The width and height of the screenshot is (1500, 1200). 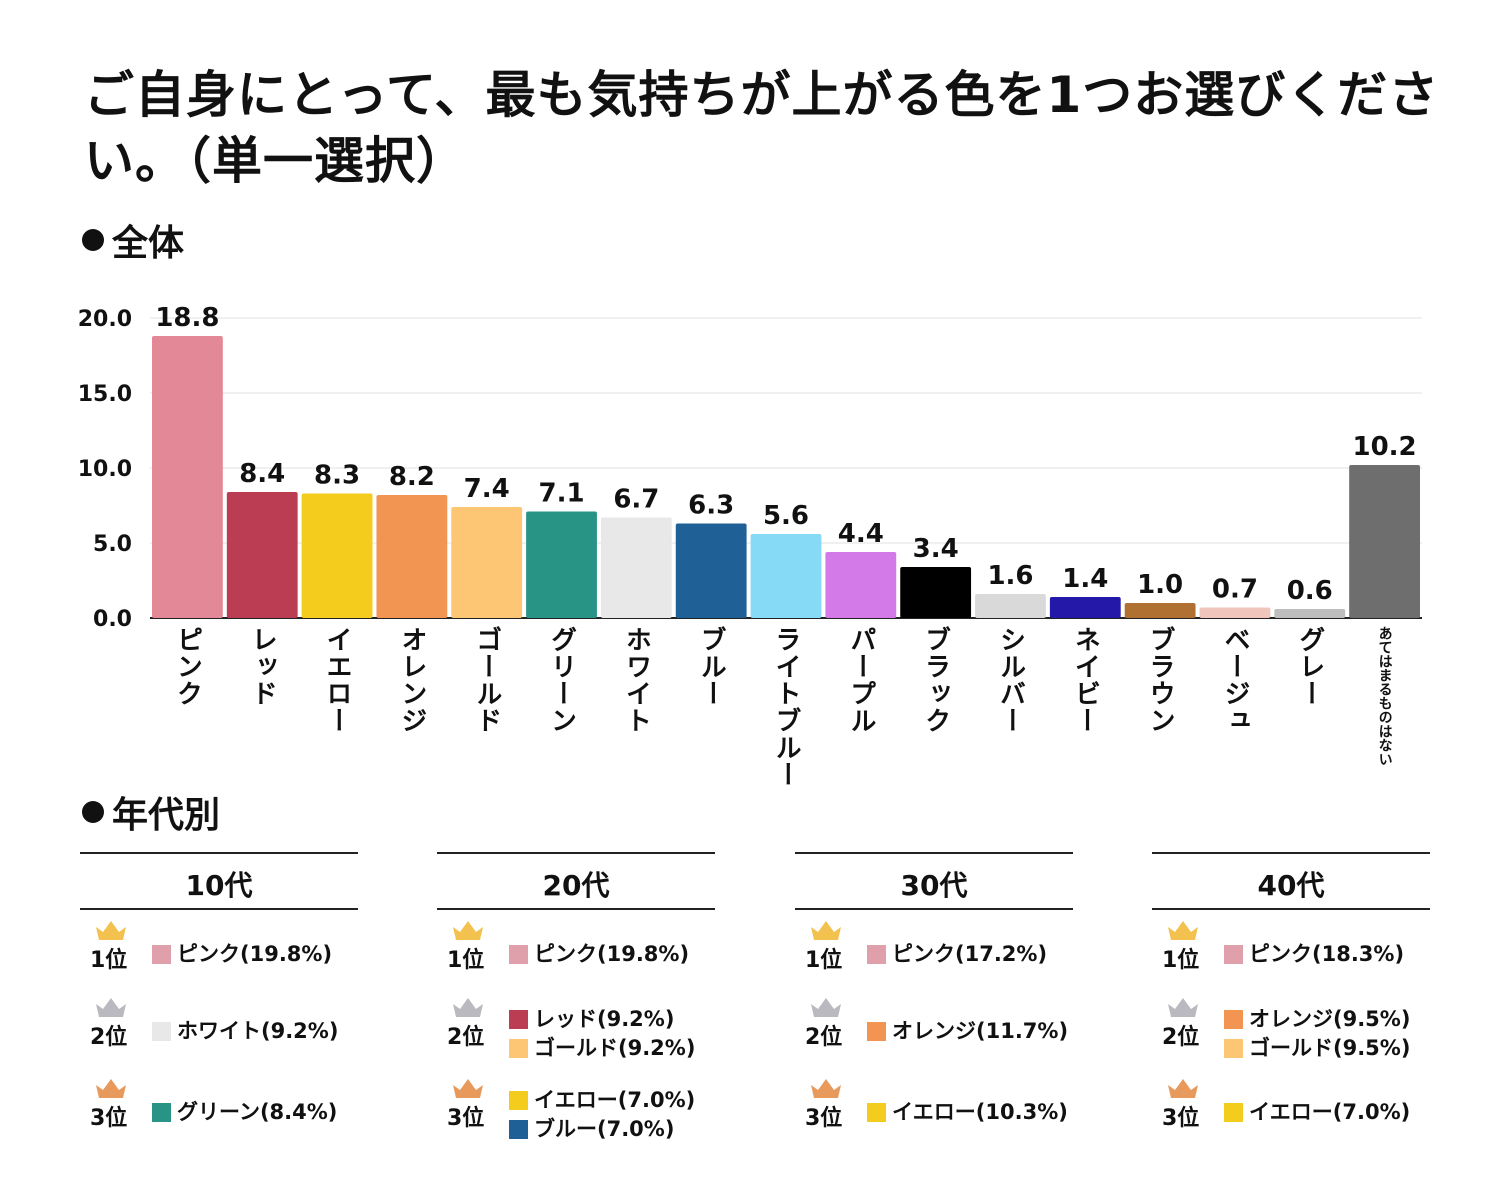 I want to click on x-tick-label: オレンジ, so click(x=411, y=680).